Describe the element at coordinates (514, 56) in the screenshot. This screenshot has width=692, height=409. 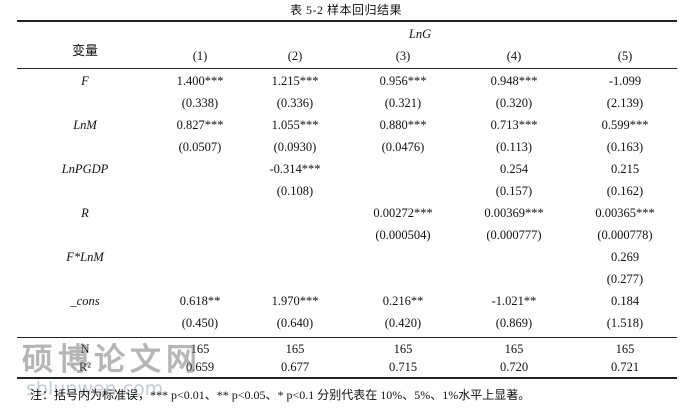
I see `column-number: (4)` at that location.